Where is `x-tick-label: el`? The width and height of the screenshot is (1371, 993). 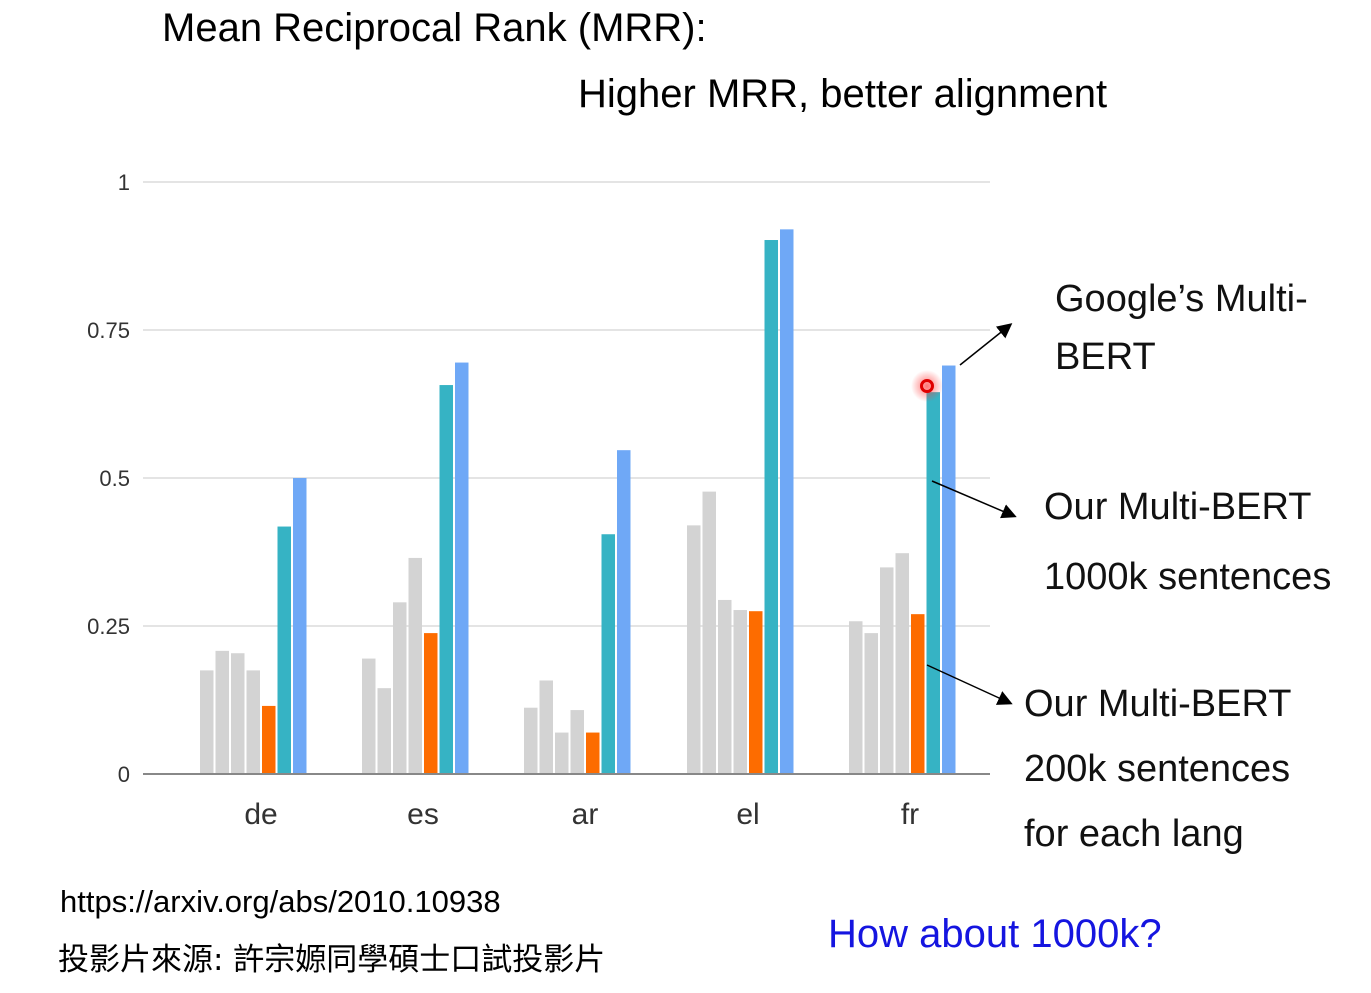
x-tick-label: el is located at coordinates (747, 814).